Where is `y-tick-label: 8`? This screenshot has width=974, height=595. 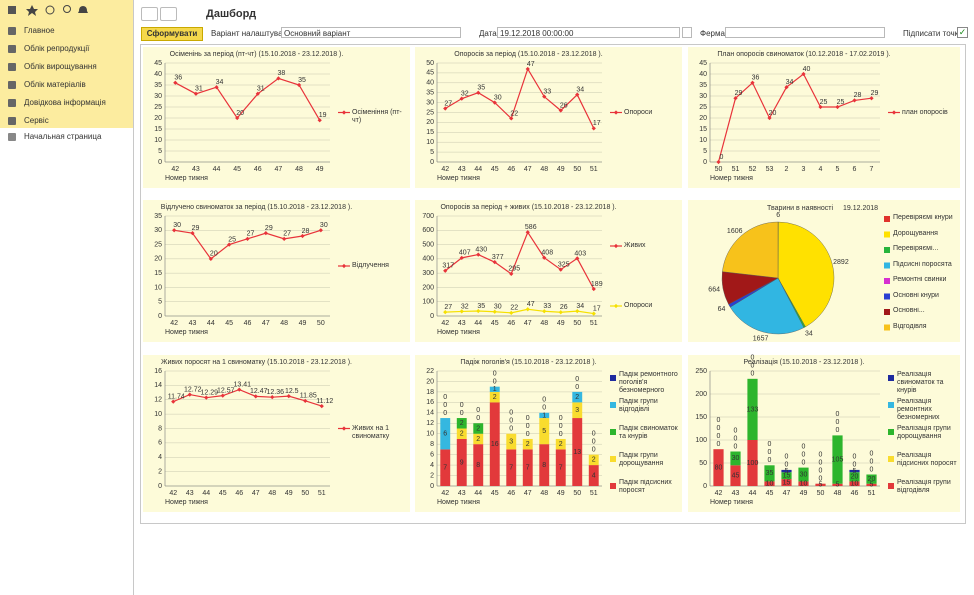
y-tick-label: 8 is located at coordinates (432, 444).